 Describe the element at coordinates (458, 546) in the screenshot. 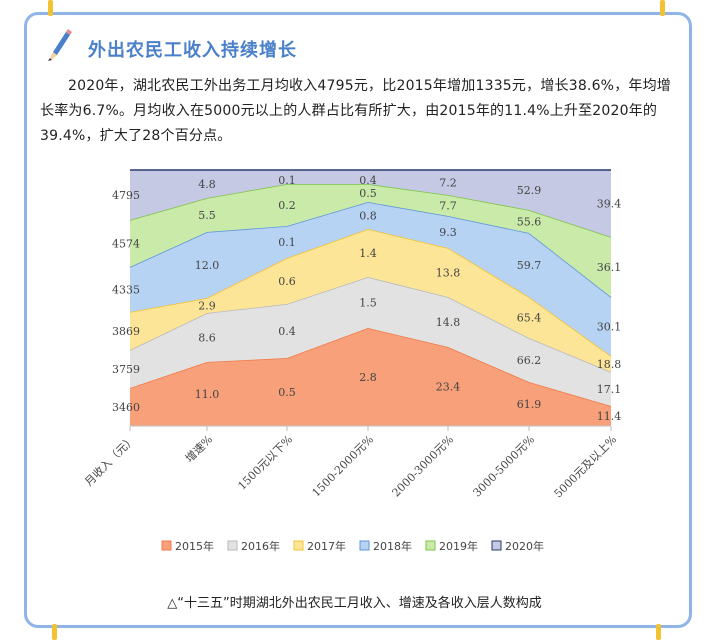

I see `legend-label-2019年: 2019年` at that location.